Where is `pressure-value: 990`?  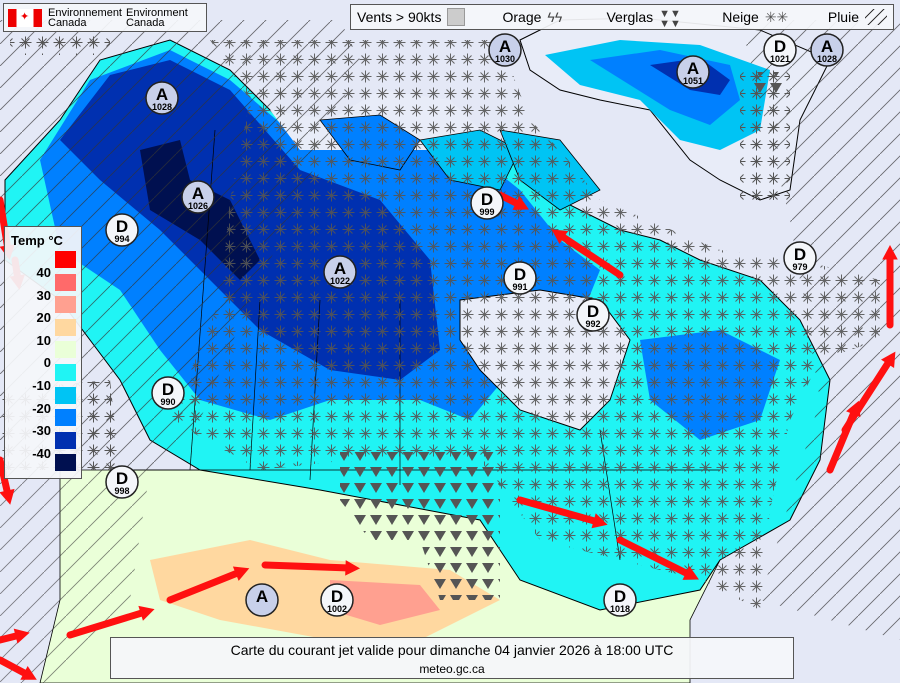 pressure-value: 990 is located at coordinates (167, 402).